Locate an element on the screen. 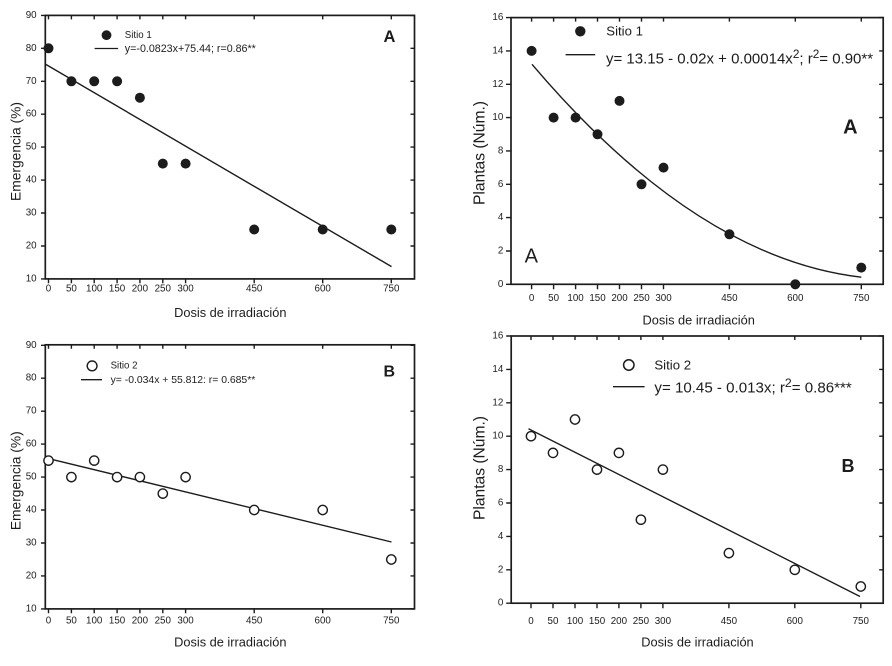 The image size is (892, 666). svg-text: y=-0.0823x+75.44; r=0.86** is located at coordinates (190, 49).